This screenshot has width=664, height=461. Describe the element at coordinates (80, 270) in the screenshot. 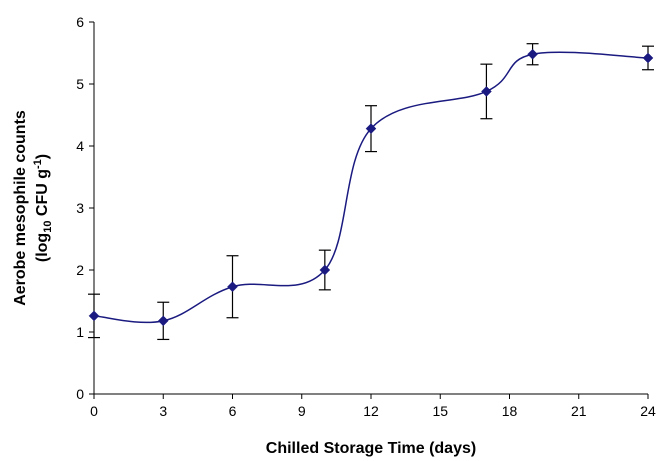

I see `y-tick-label: 2` at that location.